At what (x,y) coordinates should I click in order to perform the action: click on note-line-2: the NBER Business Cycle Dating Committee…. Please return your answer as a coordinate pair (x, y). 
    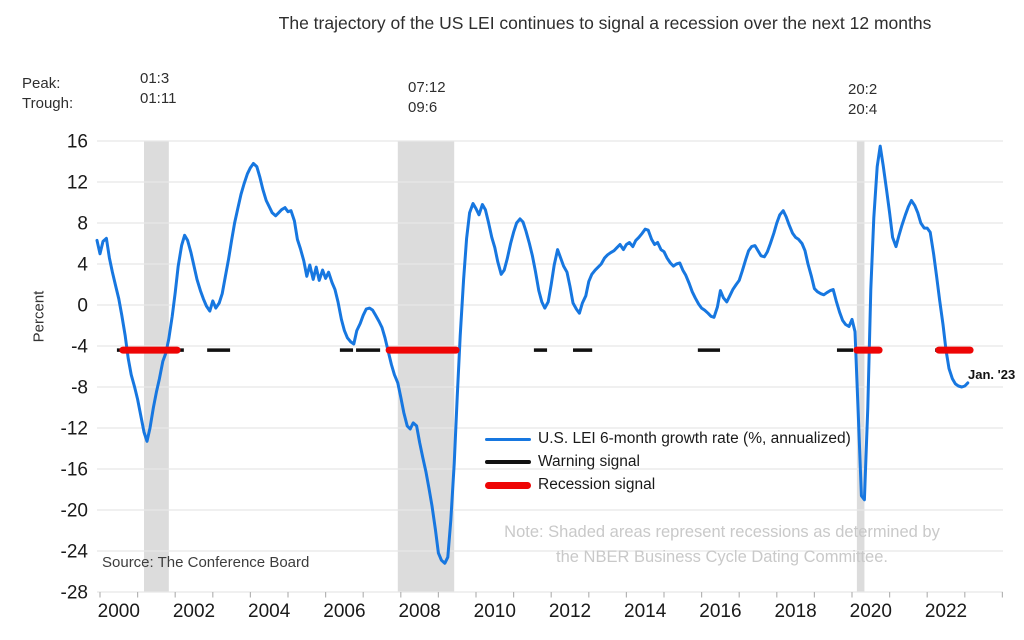
    Looking at the image, I should click on (722, 557).